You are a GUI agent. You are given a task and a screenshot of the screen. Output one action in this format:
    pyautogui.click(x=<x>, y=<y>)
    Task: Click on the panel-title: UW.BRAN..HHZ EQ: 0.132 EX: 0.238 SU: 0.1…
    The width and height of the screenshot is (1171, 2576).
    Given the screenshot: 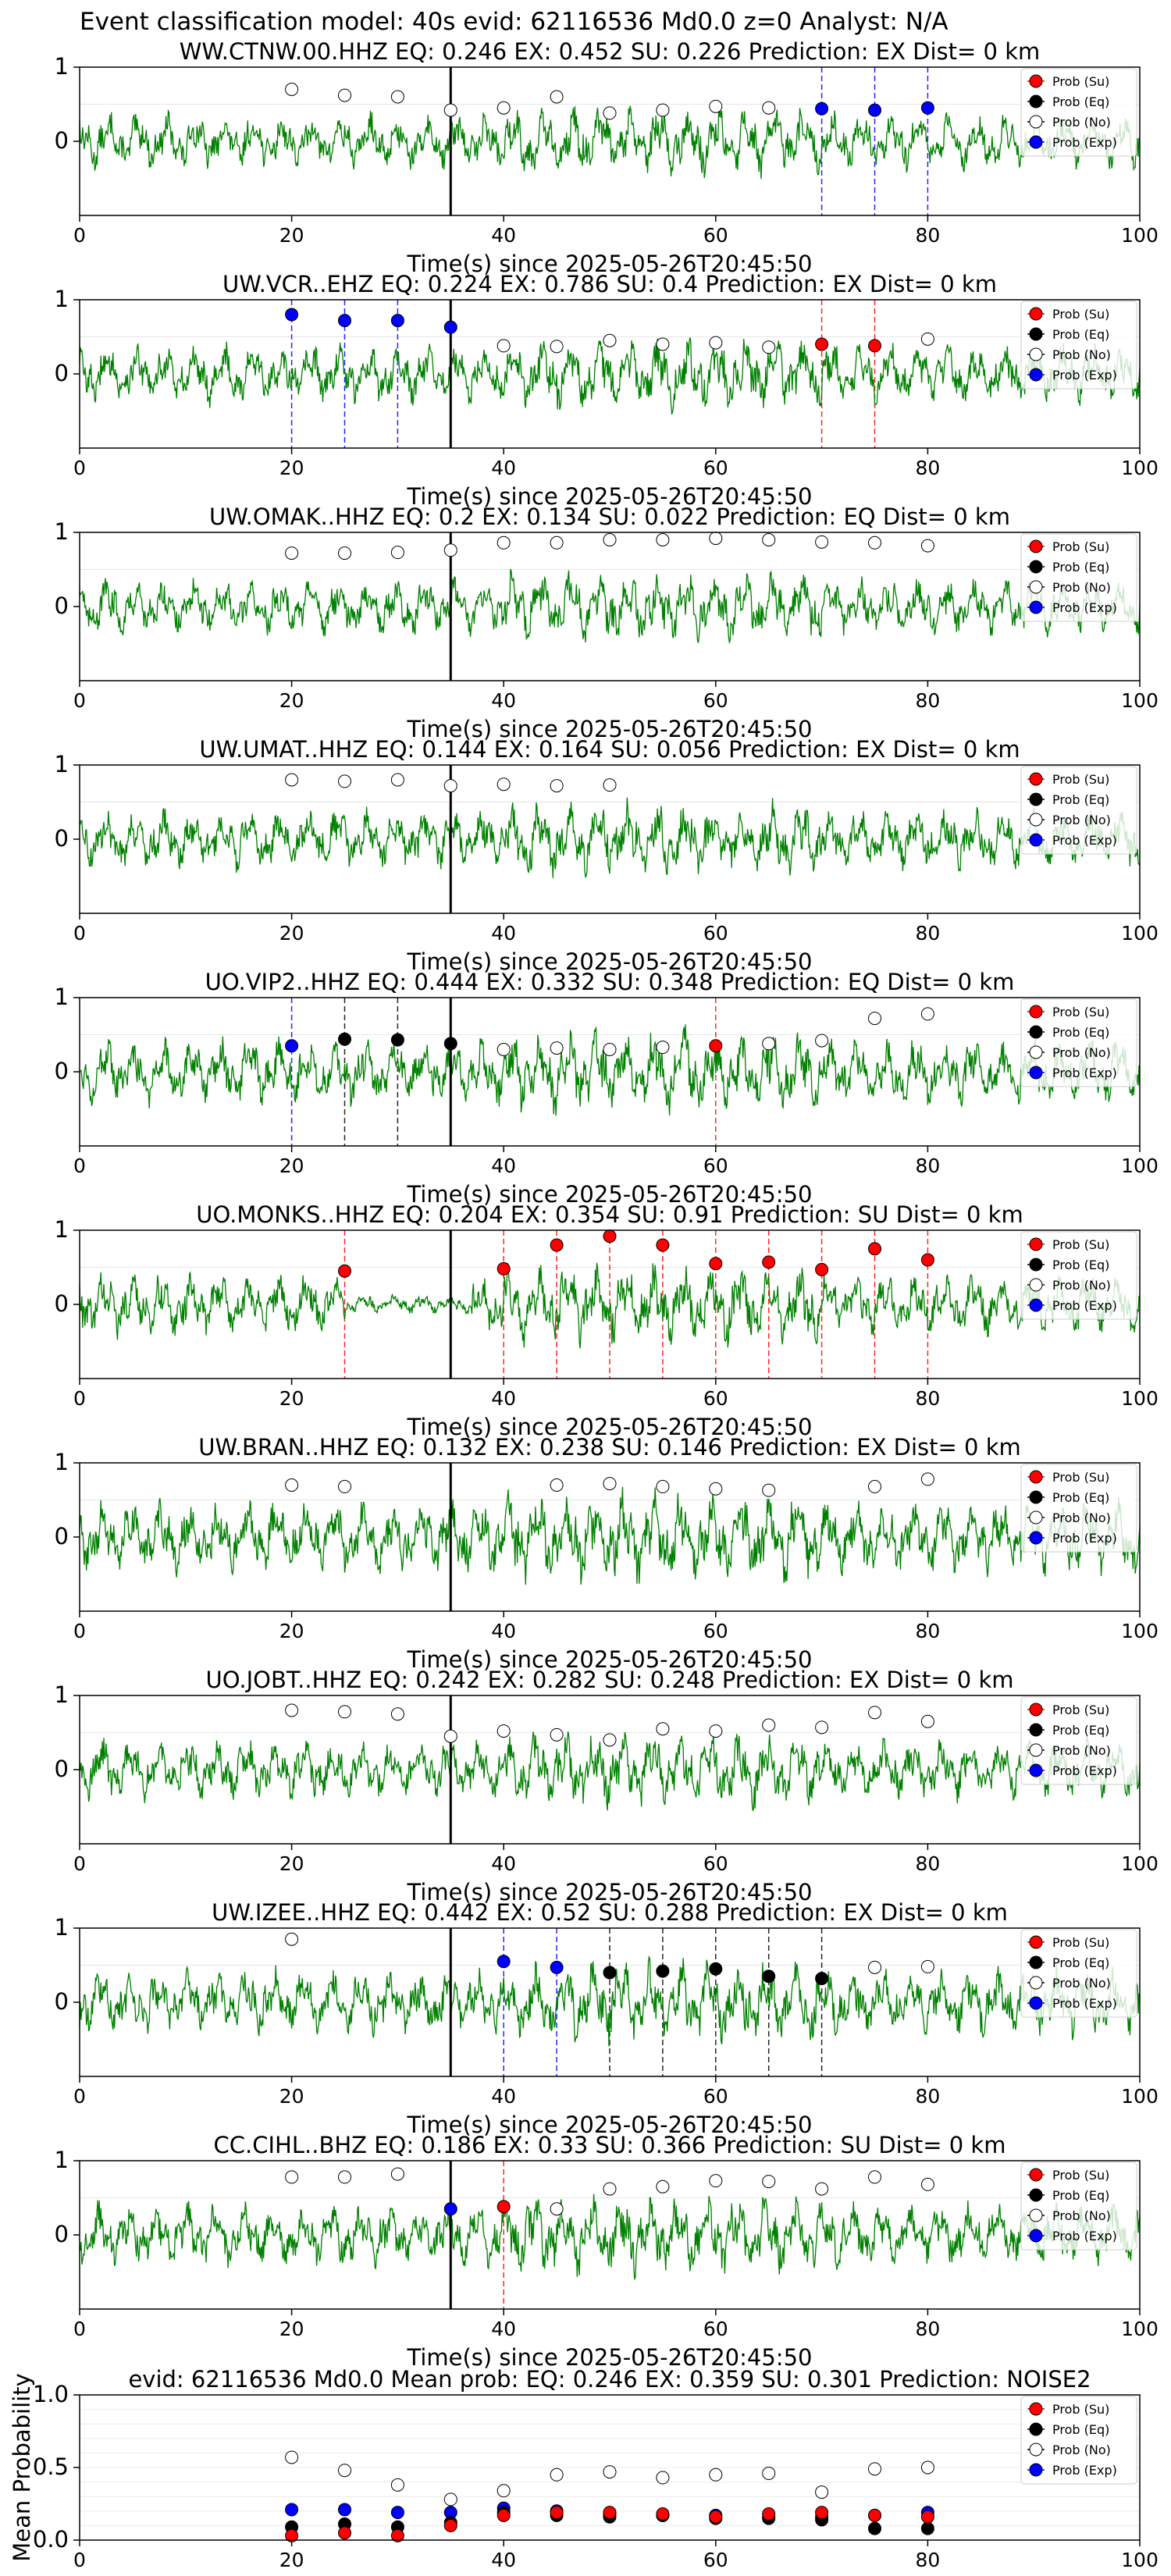 What is the action you would take?
    pyautogui.click(x=609, y=1447)
    